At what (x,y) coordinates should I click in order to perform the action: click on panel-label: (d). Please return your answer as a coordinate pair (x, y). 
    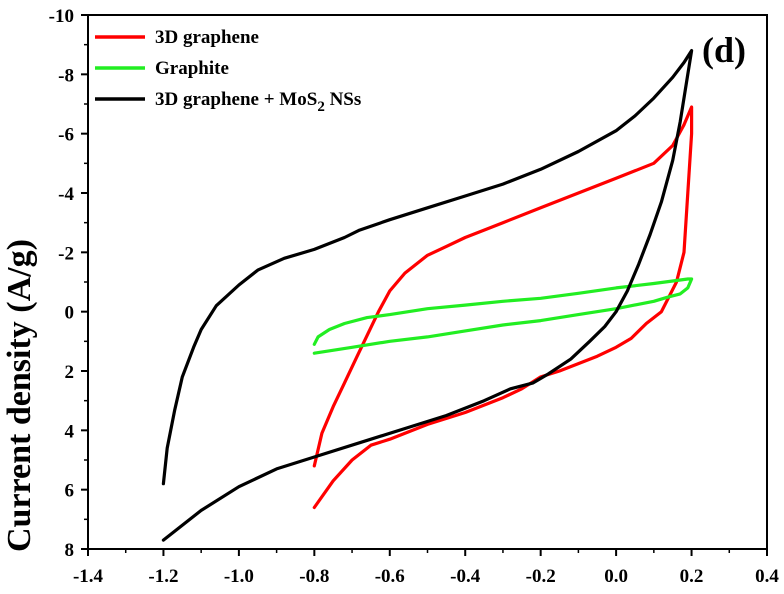
    Looking at the image, I should click on (724, 50).